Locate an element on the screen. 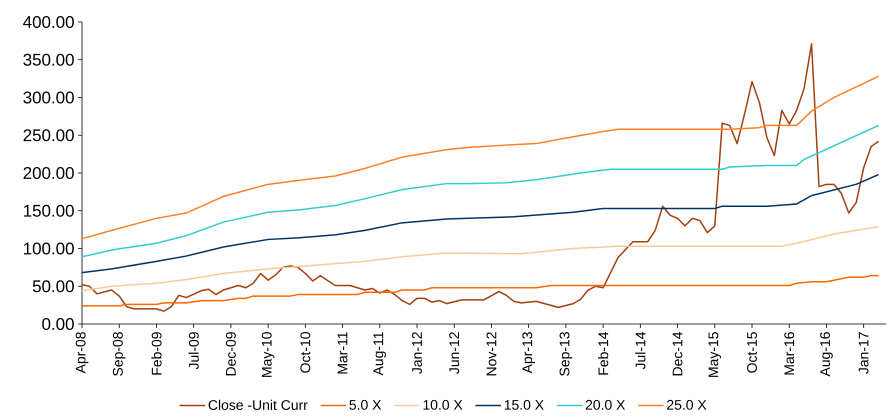  x-tick-label: May-10 is located at coordinates (268, 354).